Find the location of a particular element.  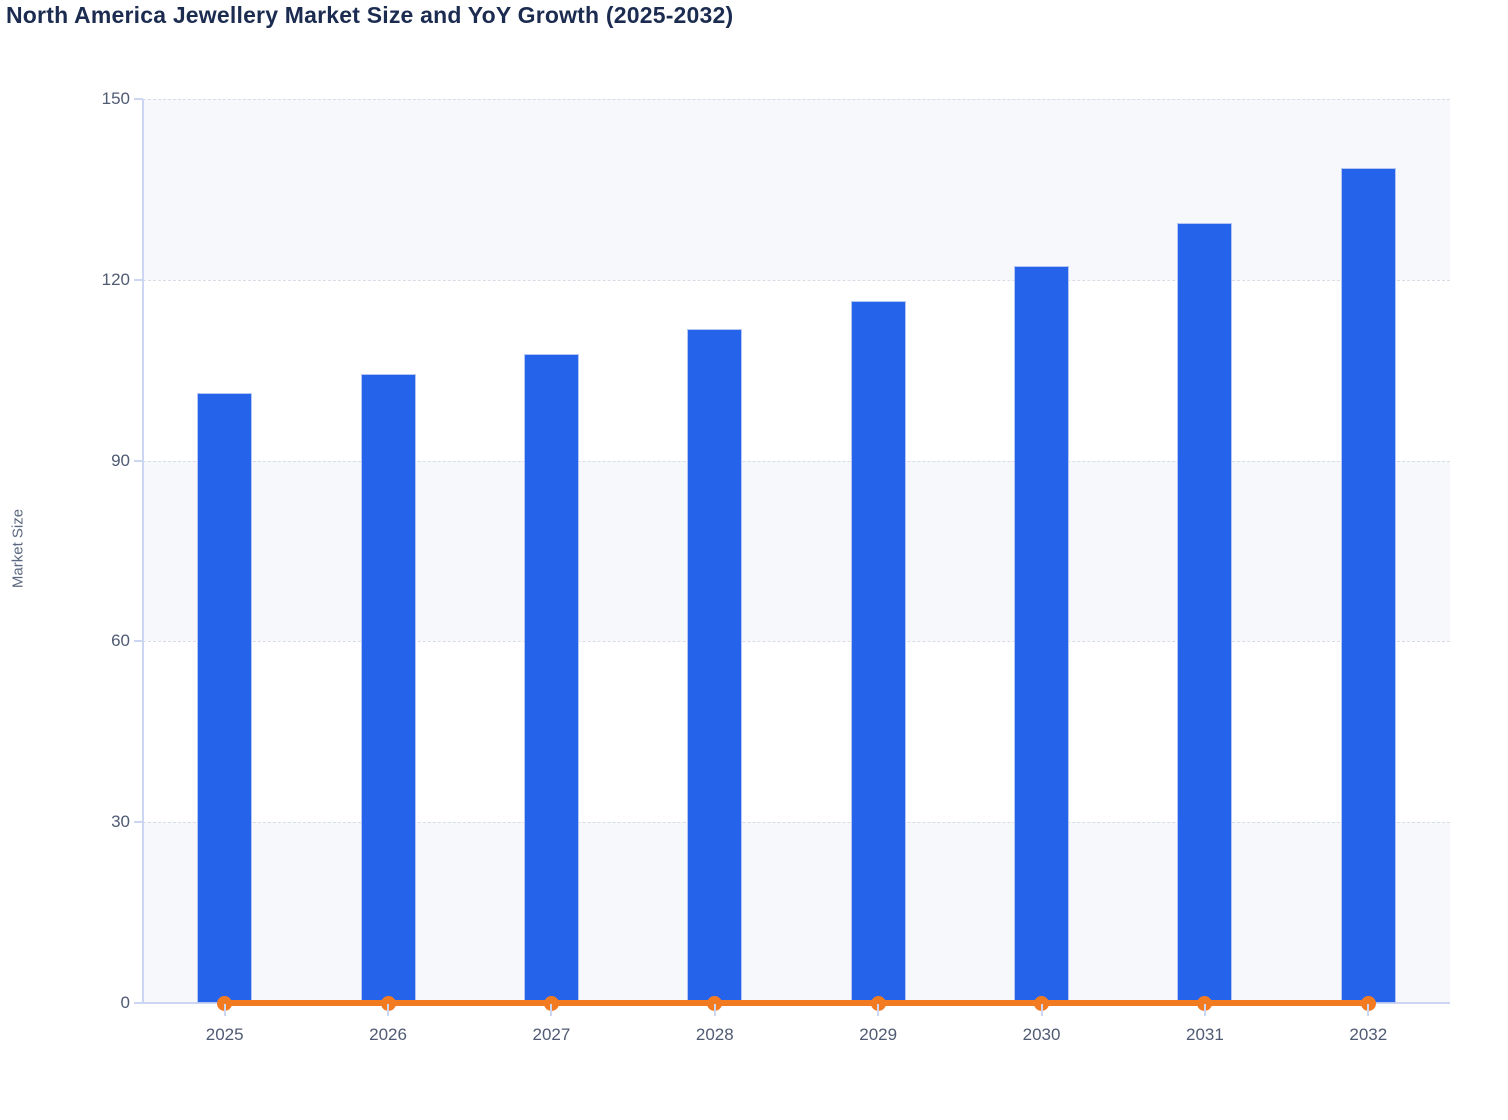

y-tick-label: 120 is located at coordinates (115, 279).